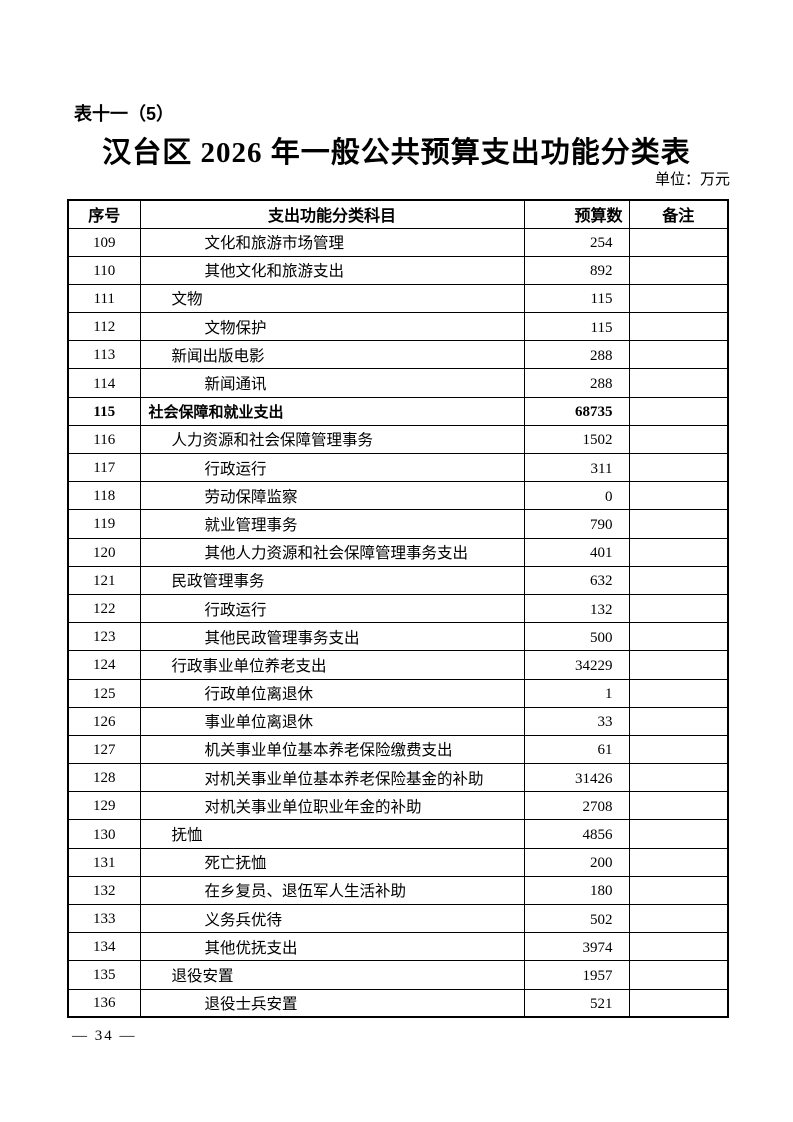 Image resolution: width=793 pixels, height=1122 pixels. What do you see at coordinates (104, 327) in the screenshot?
I see `row-serial-number: 112` at bounding box center [104, 327].